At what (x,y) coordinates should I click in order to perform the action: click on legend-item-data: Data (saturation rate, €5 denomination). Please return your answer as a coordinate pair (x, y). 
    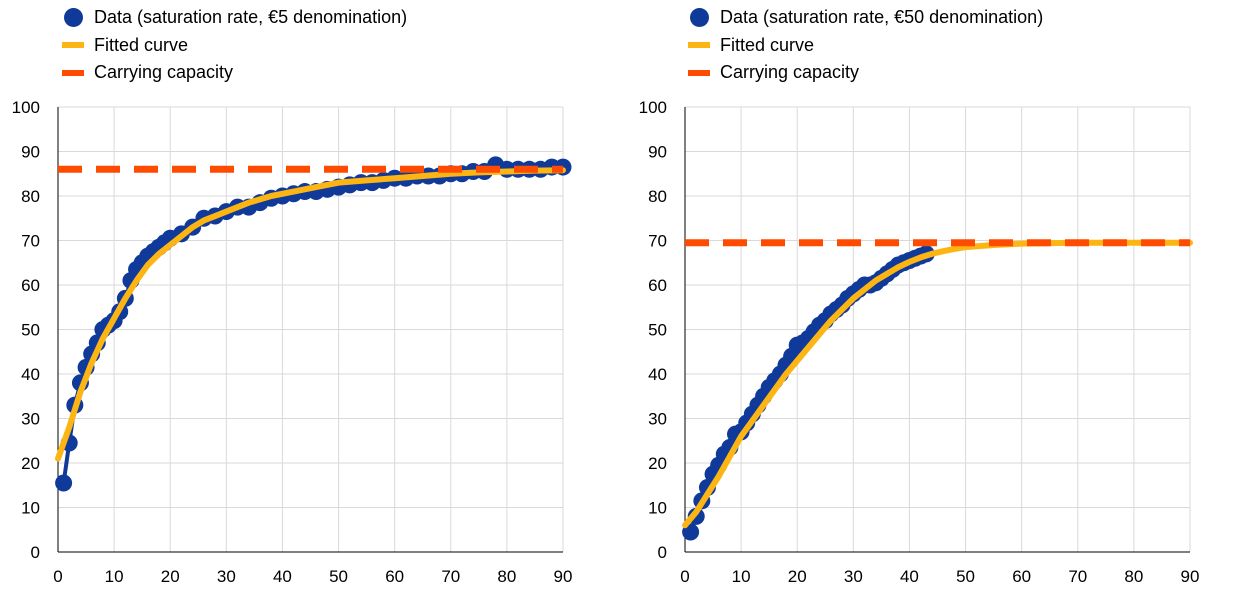
    Looking at the image, I should click on (230, 18).